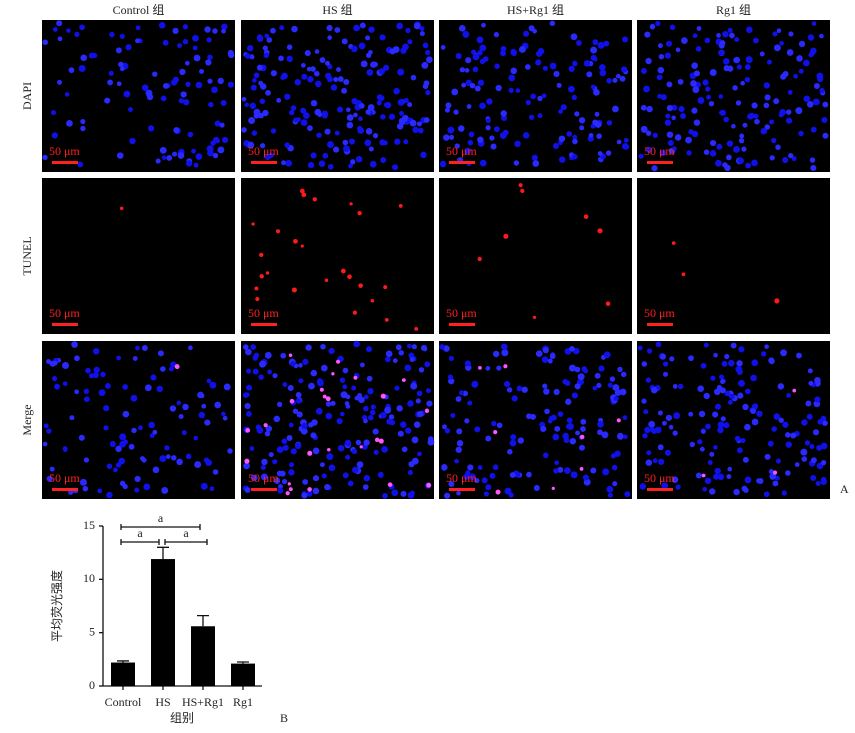 The height and width of the screenshot is (733, 855). I want to click on scale-bar, so click(660, 324).